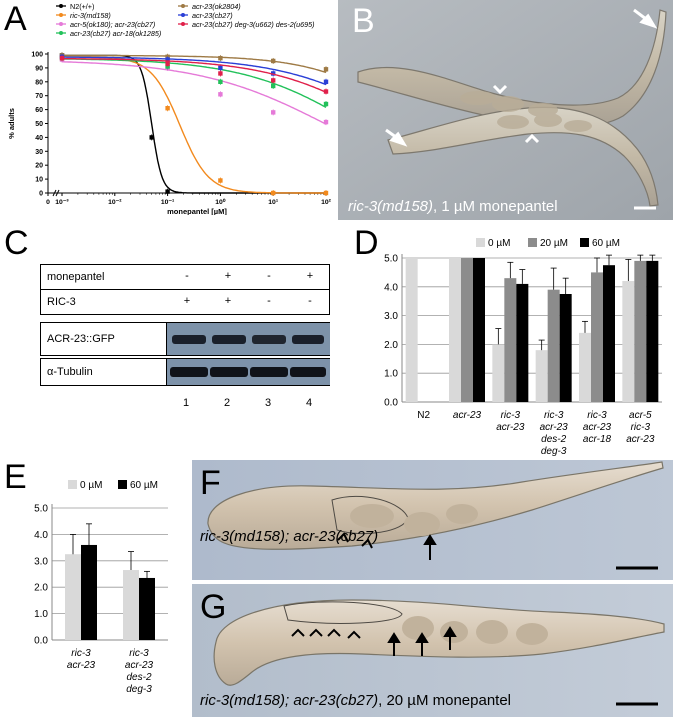 The image size is (673, 717). I want to click on x-tick-label: 10⁻¹, so click(168, 202).